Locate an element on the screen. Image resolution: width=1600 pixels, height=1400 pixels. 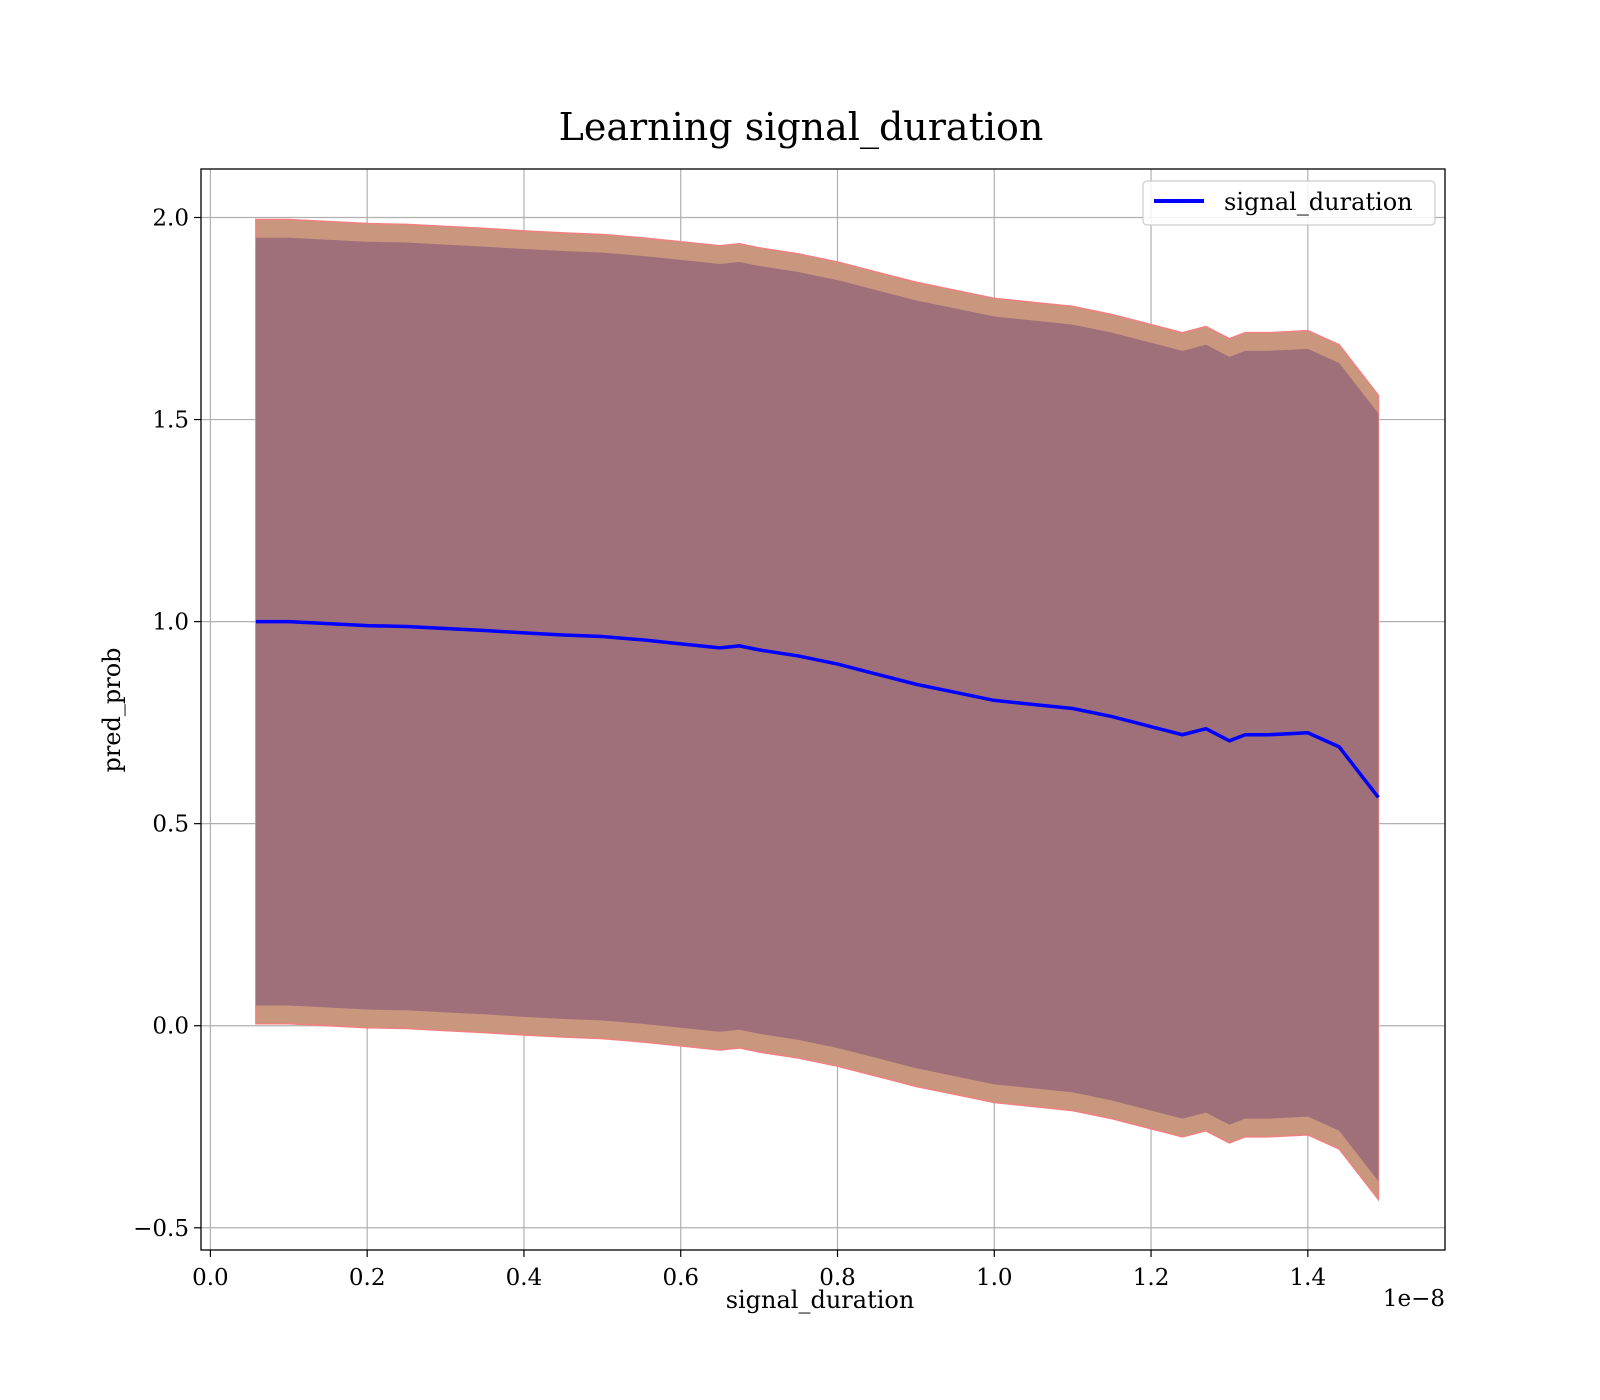
y-tick-label: 0.5 is located at coordinates (170, 825).